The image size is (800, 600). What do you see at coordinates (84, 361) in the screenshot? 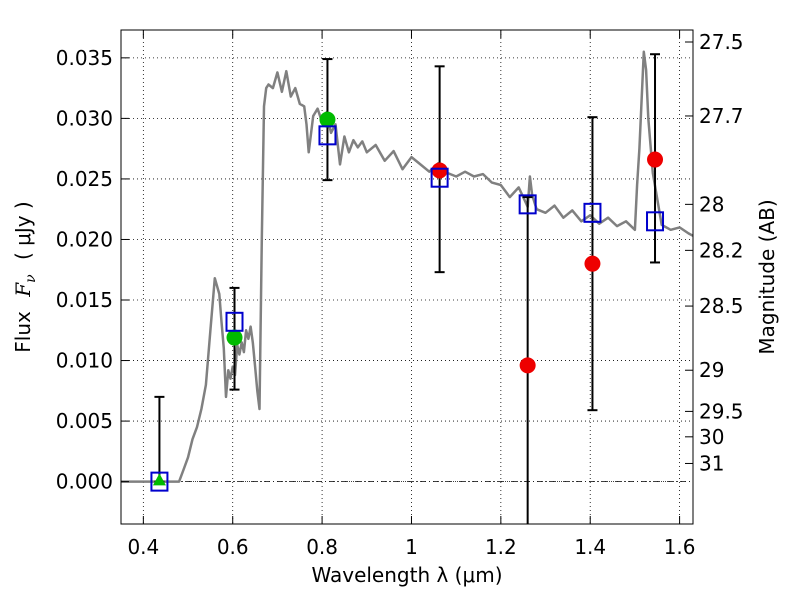
I see `y-tick-label: 0.010` at bounding box center [84, 361].